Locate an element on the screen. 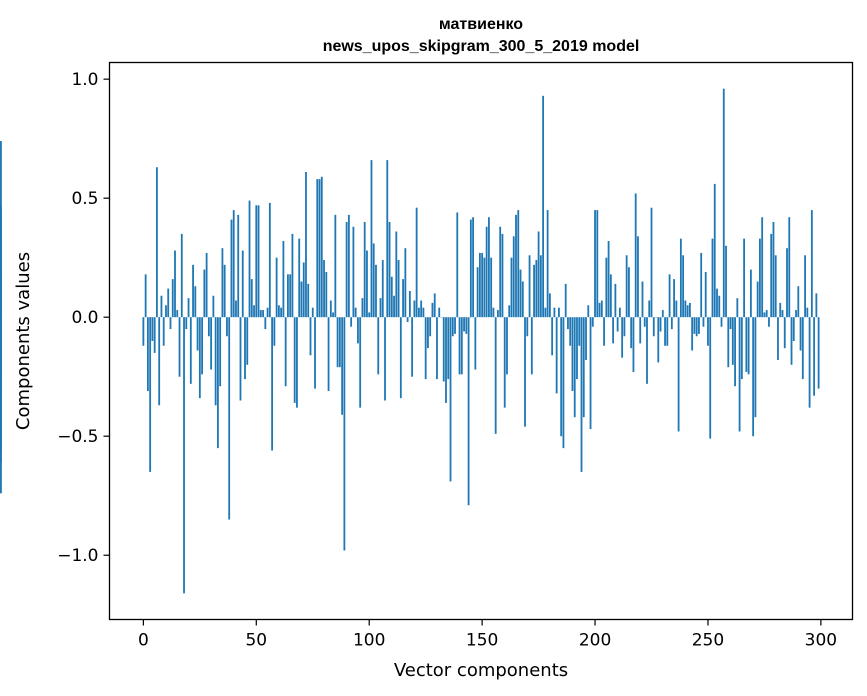  y-tick-label: −0.5 is located at coordinates (77, 437).